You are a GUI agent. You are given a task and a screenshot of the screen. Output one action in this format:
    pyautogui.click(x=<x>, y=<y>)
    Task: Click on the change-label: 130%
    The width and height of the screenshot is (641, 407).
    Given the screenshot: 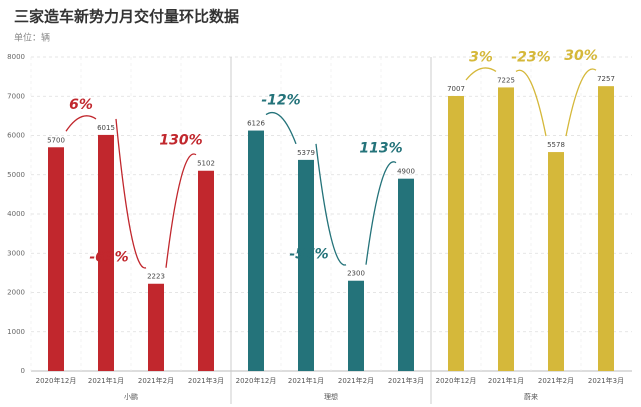 What is the action you would take?
    pyautogui.click(x=180, y=141)
    